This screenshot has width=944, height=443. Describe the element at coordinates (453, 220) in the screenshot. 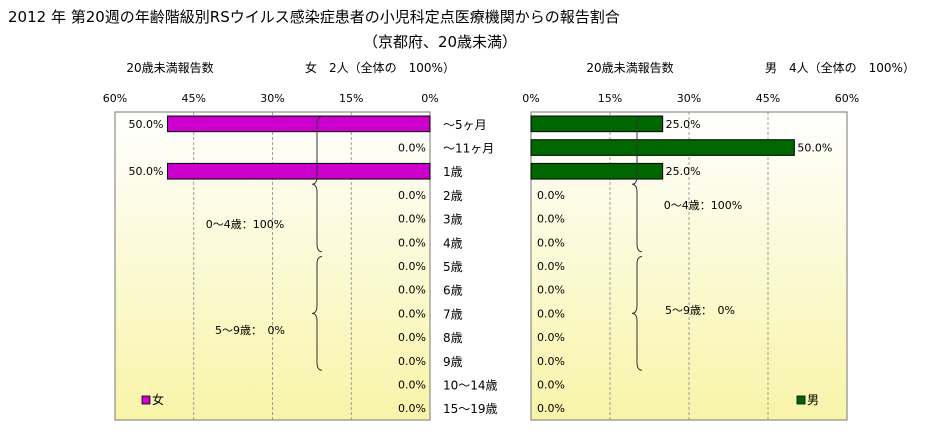

I see `category-label: 3歳` at that location.